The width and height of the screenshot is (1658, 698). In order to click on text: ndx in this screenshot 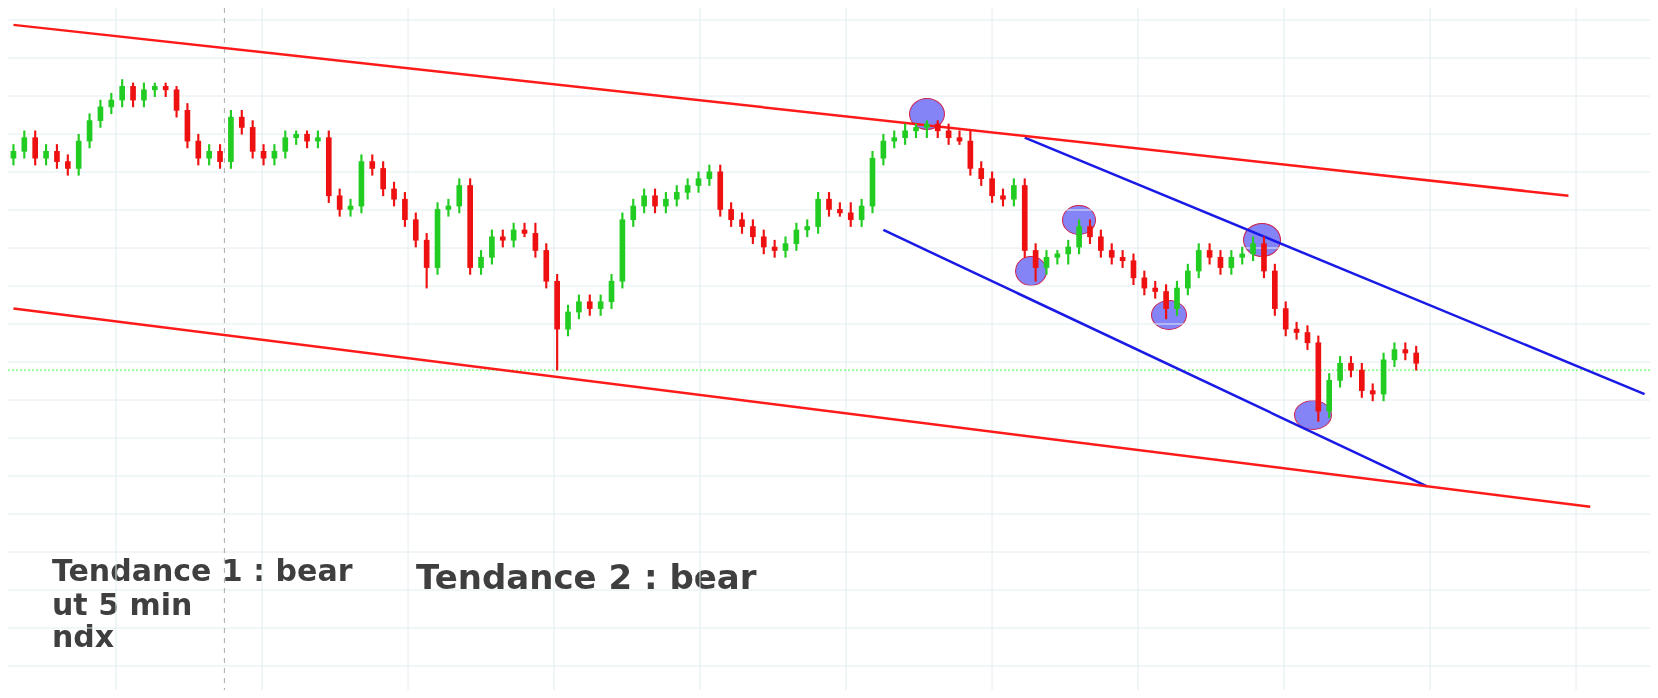, I will do `click(83, 636)`.